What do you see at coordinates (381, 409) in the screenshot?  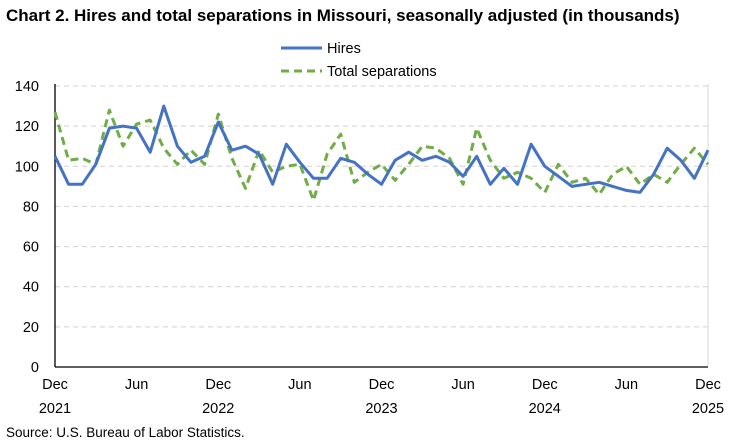 I see `x-tick-year: 2023` at bounding box center [381, 409].